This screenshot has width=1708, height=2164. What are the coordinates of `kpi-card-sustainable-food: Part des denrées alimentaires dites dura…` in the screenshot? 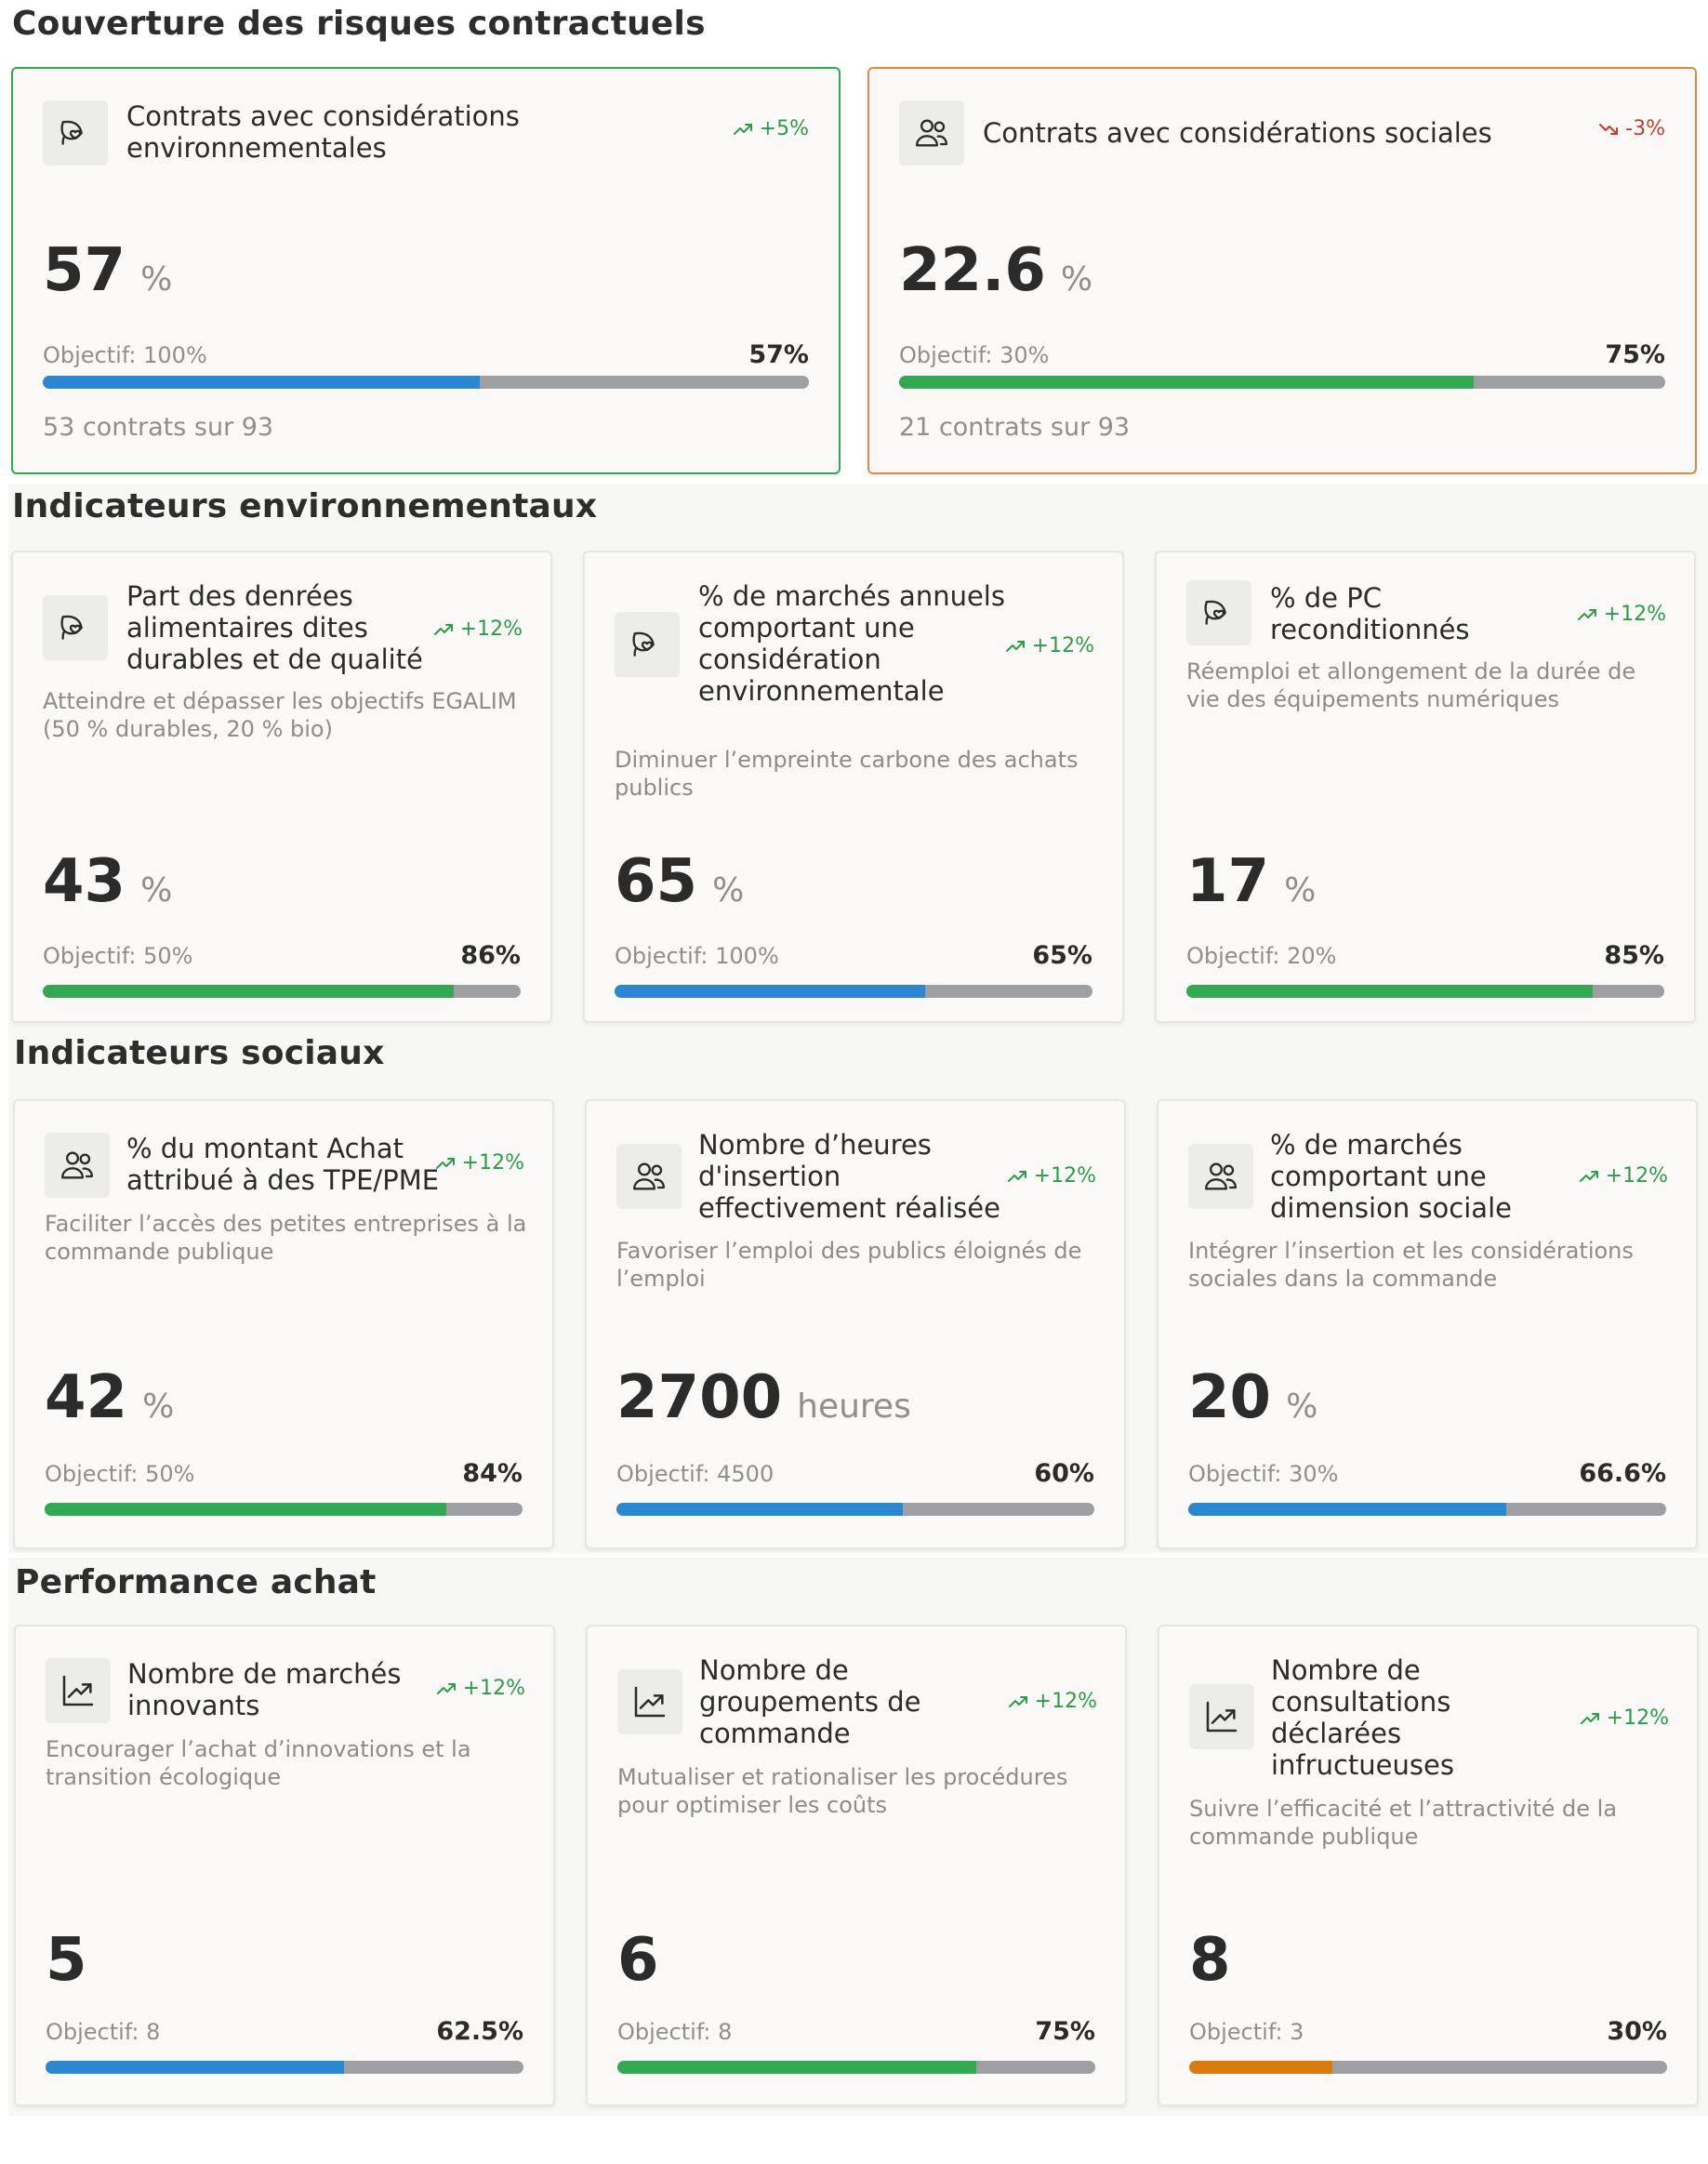 It's located at (281, 787).